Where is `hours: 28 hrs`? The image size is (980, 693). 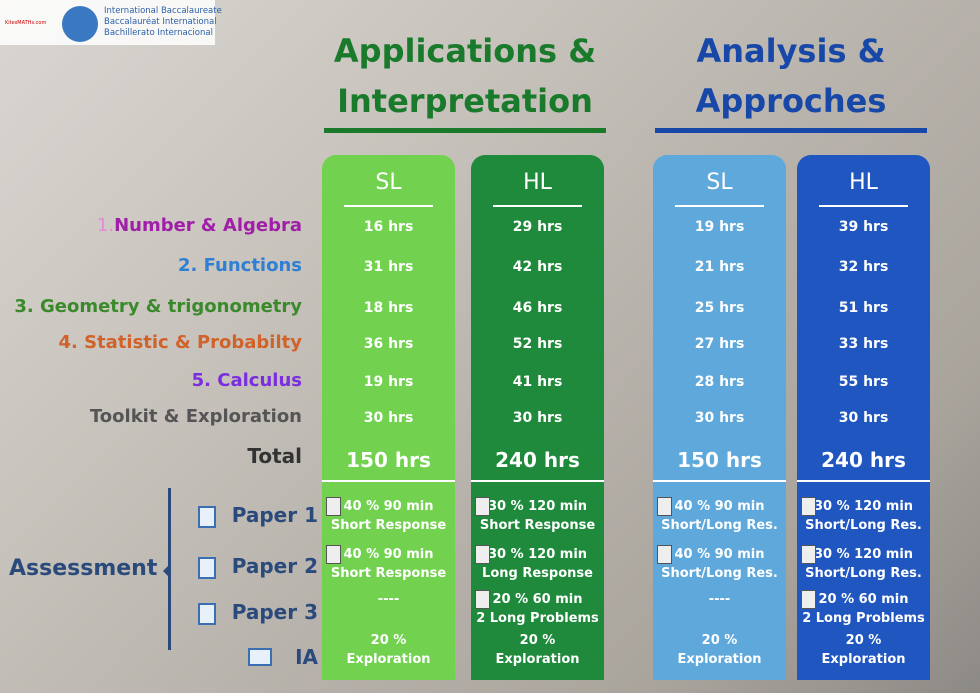
hours: 28 hrs is located at coordinates (719, 382).